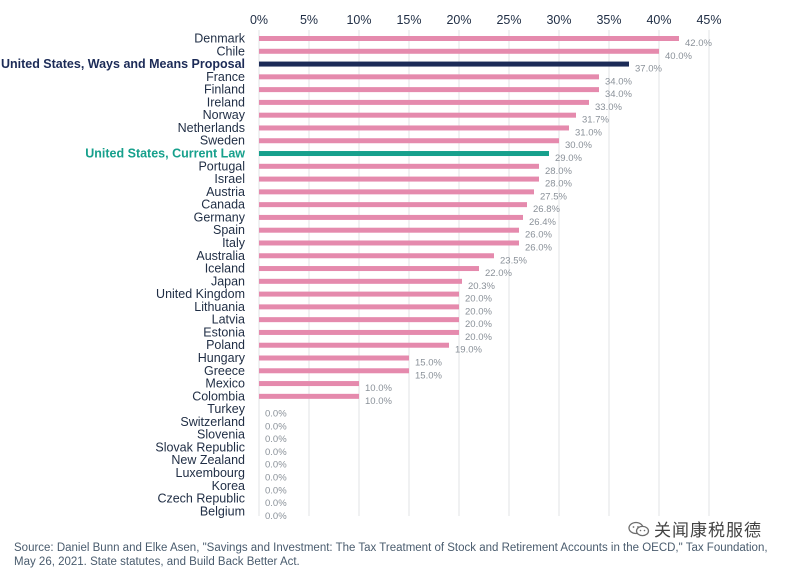 The height and width of the screenshot is (571, 792). Describe the element at coordinates (708, 20) in the screenshot. I see `x-tick-label: 45%` at that location.